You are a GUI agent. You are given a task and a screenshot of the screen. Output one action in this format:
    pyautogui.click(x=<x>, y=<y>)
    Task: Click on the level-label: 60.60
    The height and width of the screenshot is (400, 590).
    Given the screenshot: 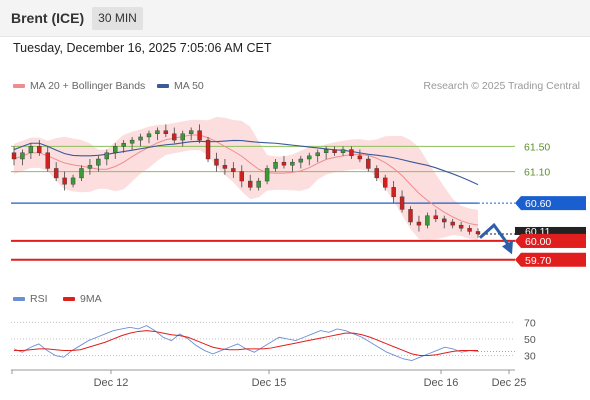 What is the action you would take?
    pyautogui.click(x=538, y=204)
    